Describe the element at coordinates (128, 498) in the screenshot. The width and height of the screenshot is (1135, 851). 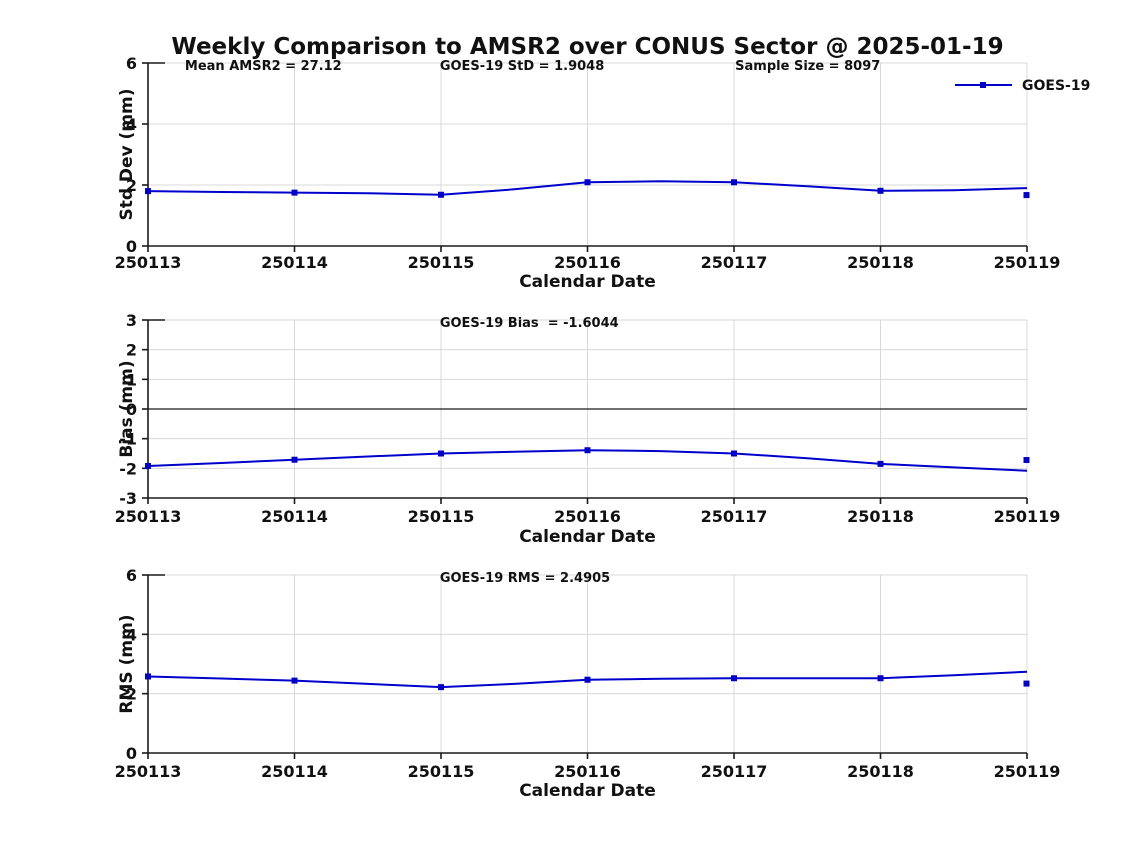
I see `y-tick-label: -3` at that location.